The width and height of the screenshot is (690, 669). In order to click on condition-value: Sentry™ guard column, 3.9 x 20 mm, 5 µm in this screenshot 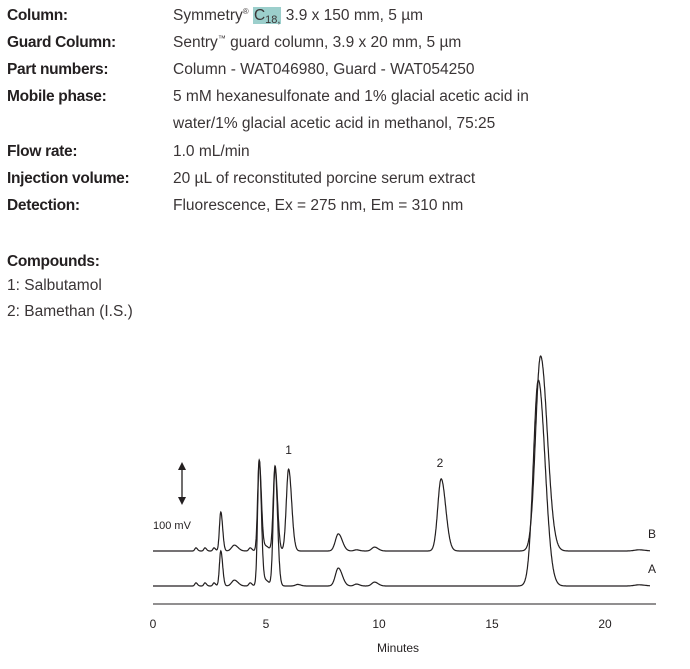, I will do `click(317, 43)`.